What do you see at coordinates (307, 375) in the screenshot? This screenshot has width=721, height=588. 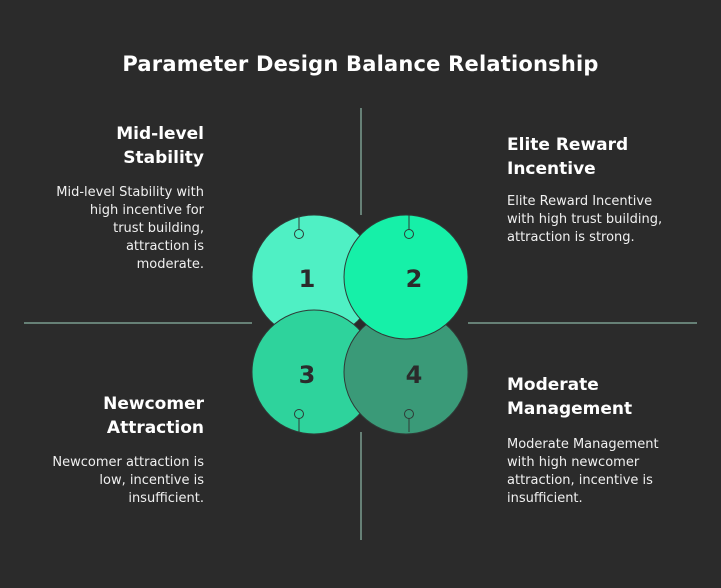 I see `number-3: 3` at bounding box center [307, 375].